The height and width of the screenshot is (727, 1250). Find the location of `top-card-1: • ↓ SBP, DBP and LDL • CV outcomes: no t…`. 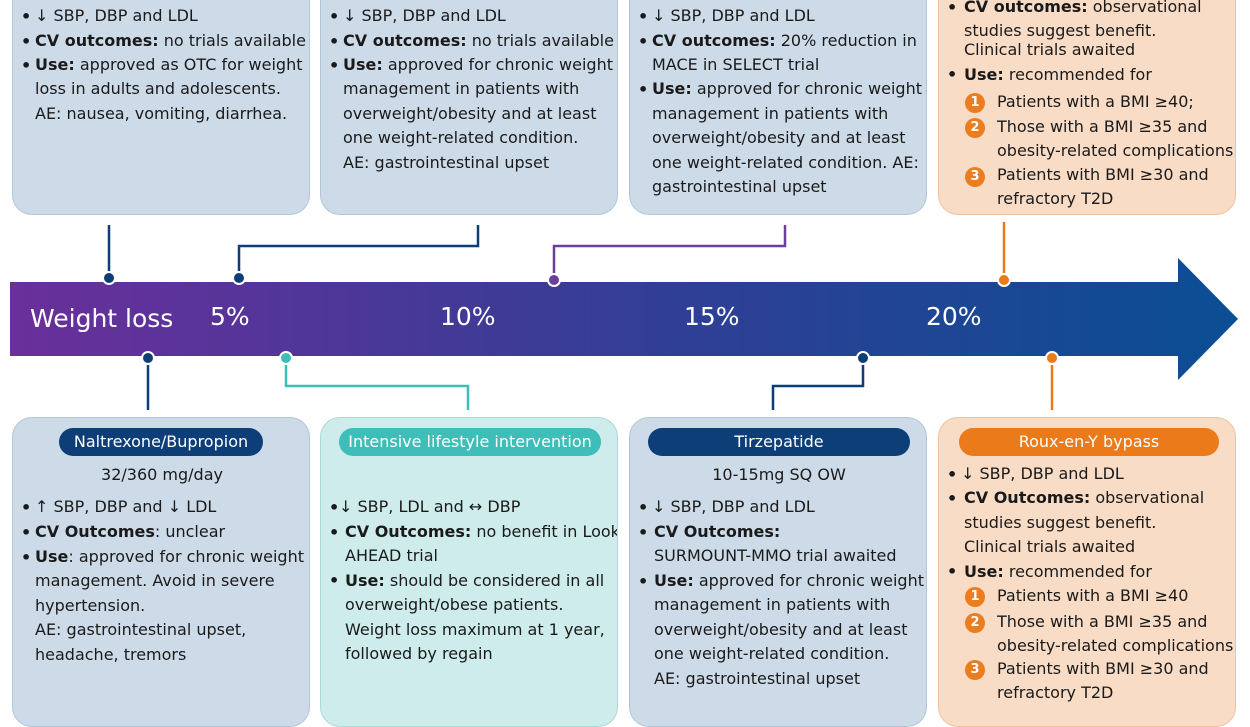

top-card-1: • ↓ SBP, DBP and LDL • CV outcomes: no t… is located at coordinates (161, 107).